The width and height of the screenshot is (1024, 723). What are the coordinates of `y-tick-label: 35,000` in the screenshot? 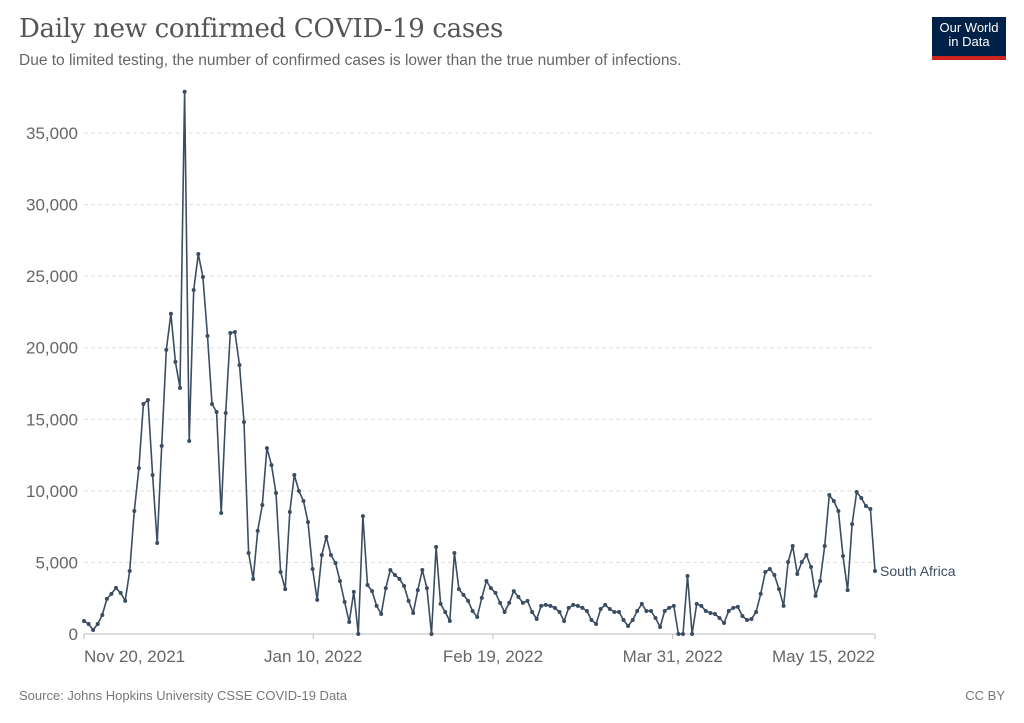 It's located at (52, 133).